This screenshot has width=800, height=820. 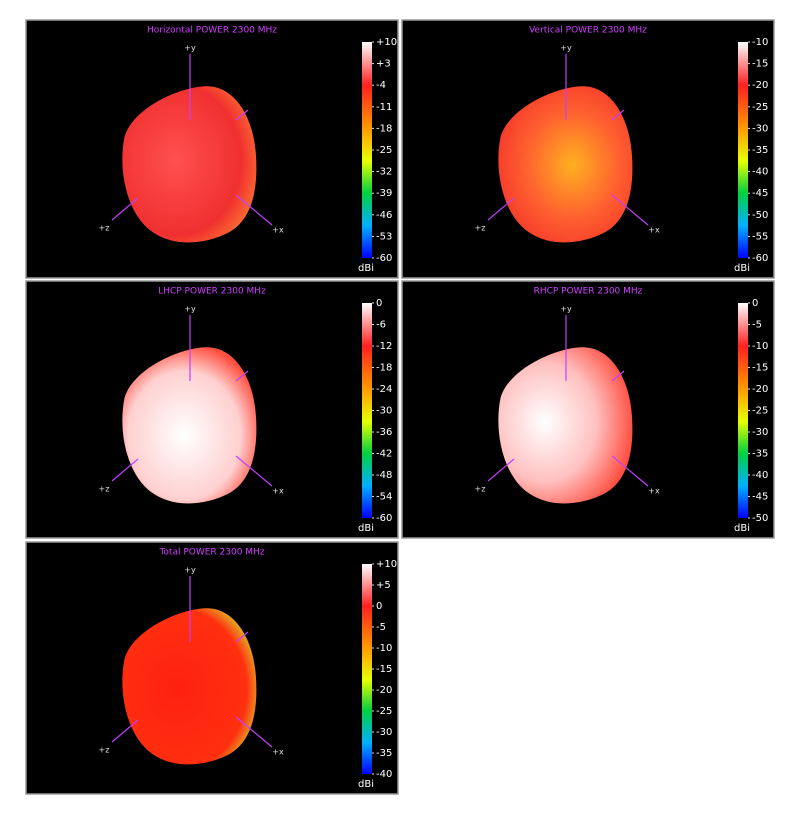 I want to click on colorbar-tick-label: -48, so click(x=384, y=475).